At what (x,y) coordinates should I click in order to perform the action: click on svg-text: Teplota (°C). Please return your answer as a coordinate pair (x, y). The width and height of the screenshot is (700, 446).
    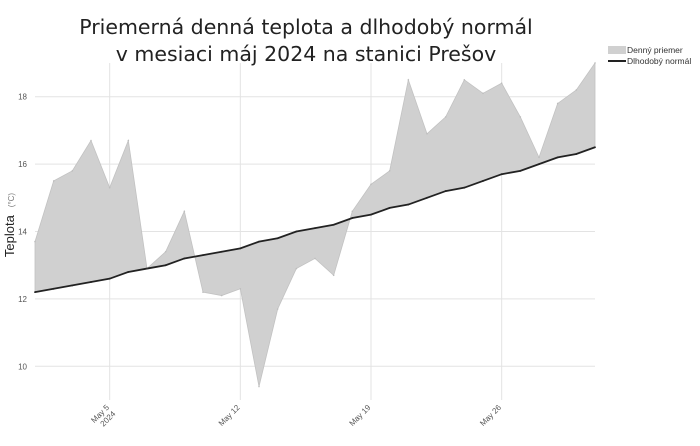
    Looking at the image, I should click on (9, 225).